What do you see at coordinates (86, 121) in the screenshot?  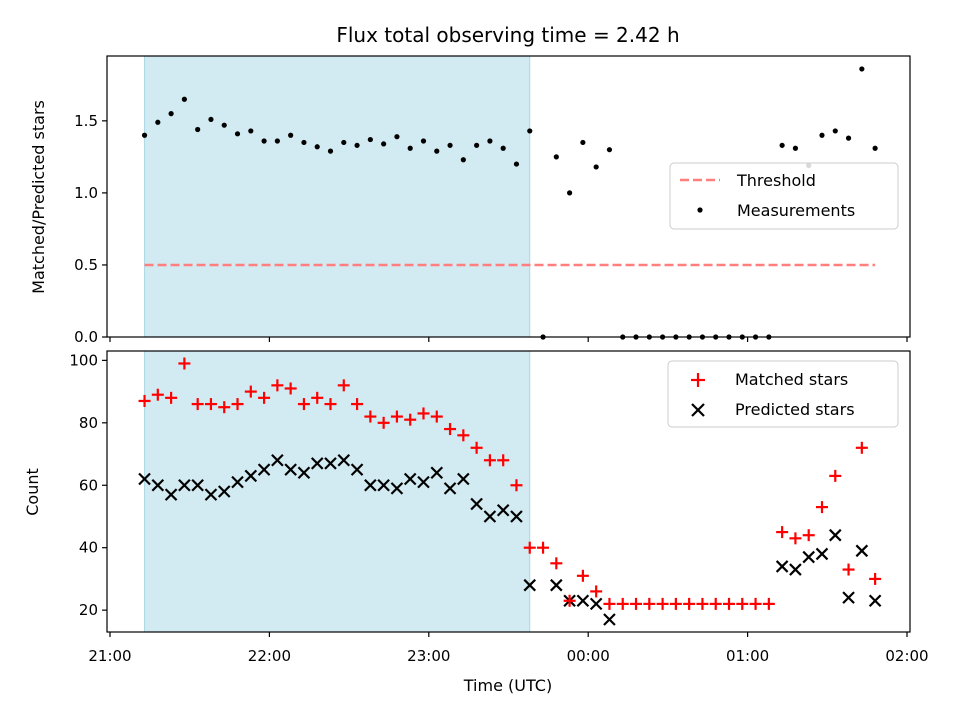 I see `top-y-tick-label: 1.5` at bounding box center [86, 121].